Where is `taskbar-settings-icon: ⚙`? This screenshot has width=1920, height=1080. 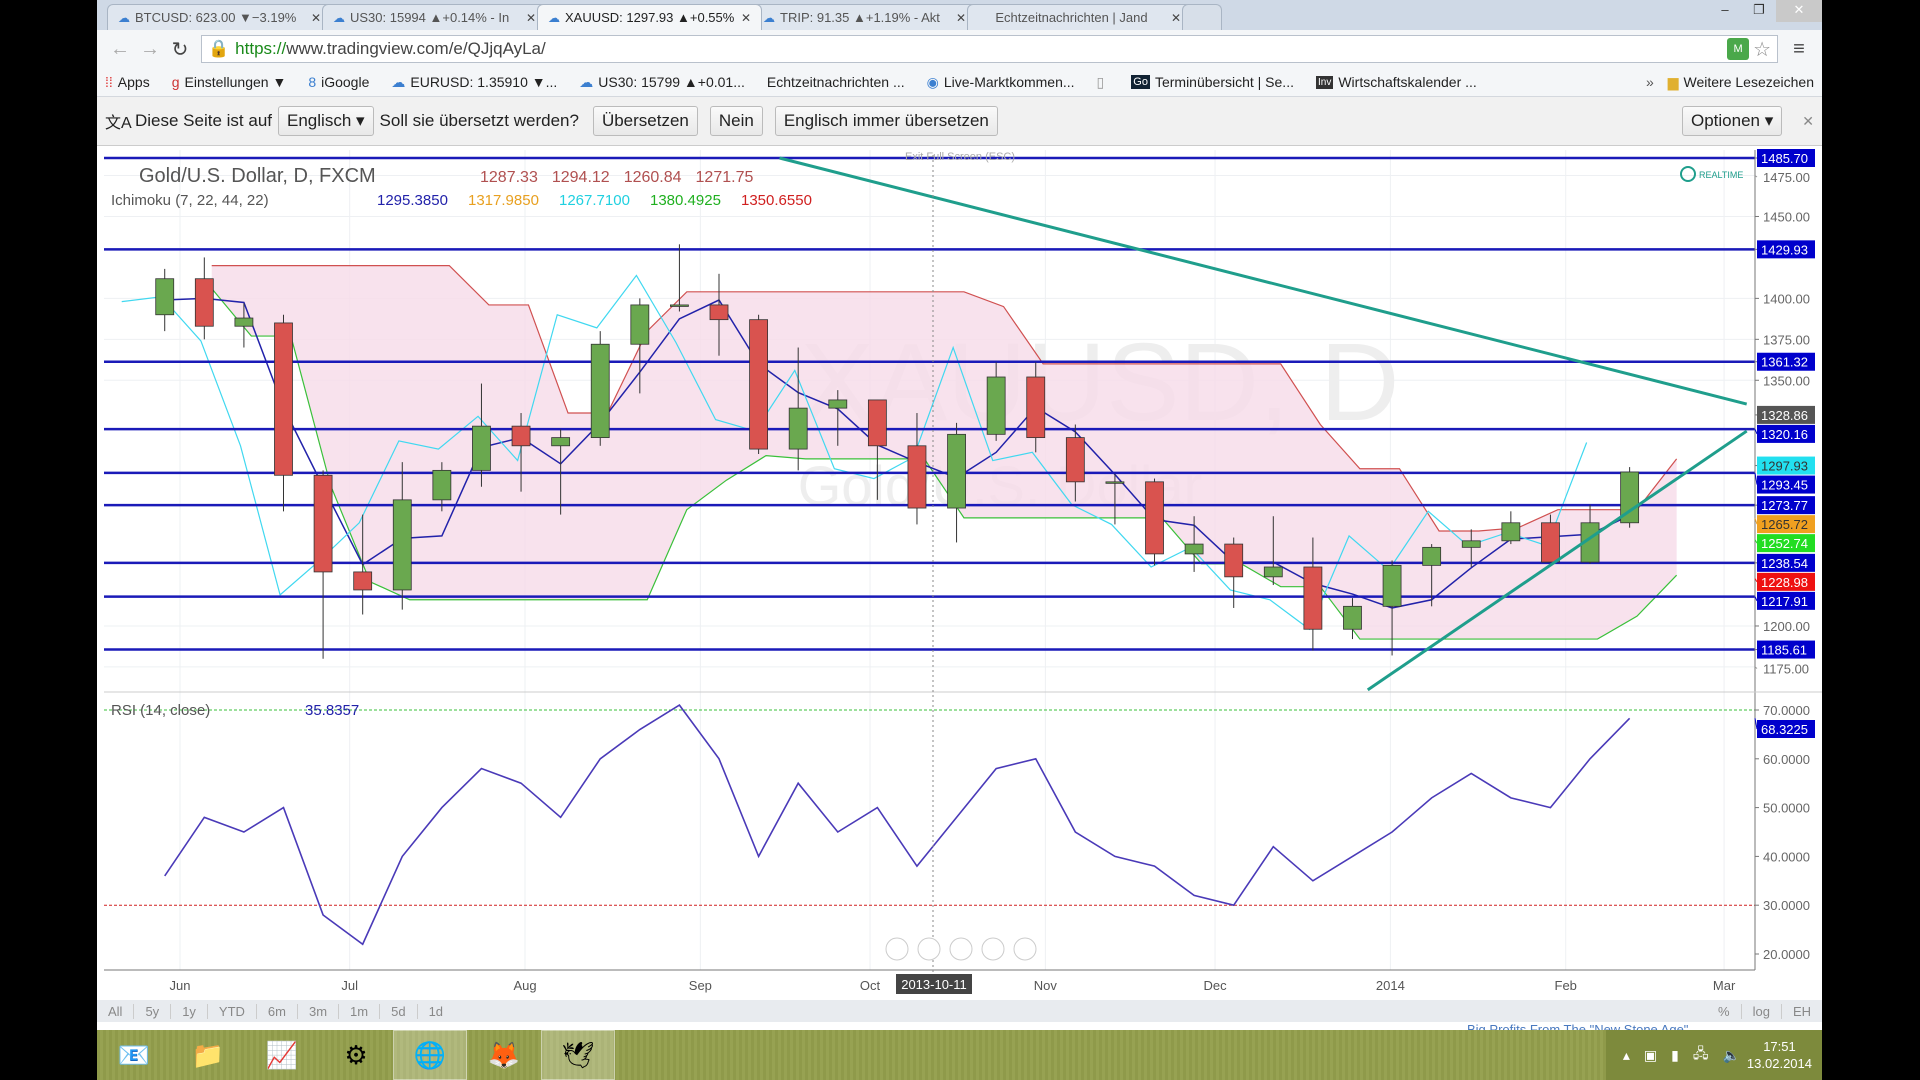
taskbar-settings-icon: ⚙ is located at coordinates (356, 1054).